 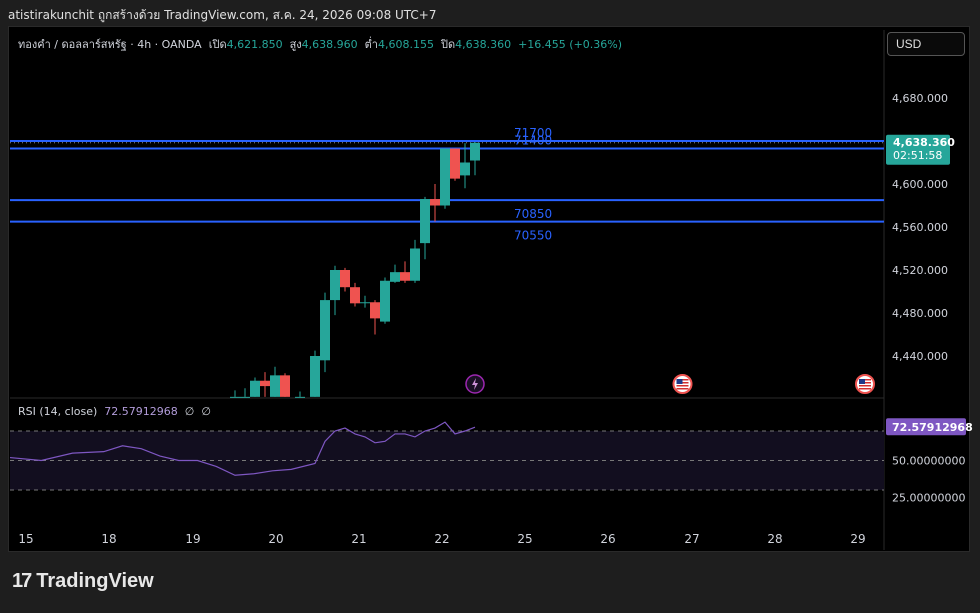 I want to click on tradingview-logo: 17 TradingView, so click(x=83, y=581).